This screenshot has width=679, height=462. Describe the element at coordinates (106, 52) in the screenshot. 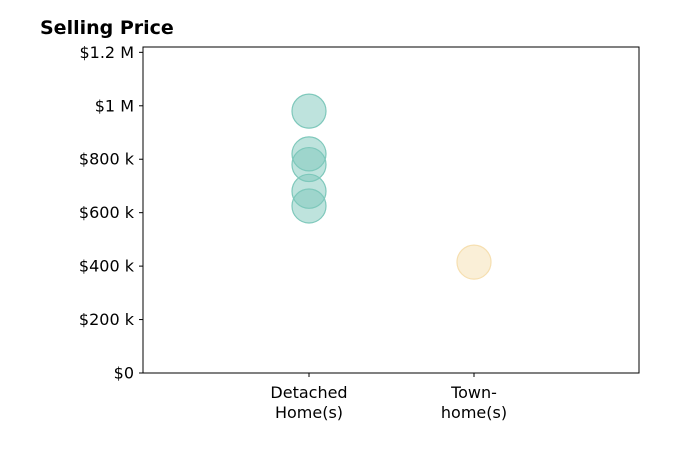

I see `y-tick-label: $1.2 M` at that location.